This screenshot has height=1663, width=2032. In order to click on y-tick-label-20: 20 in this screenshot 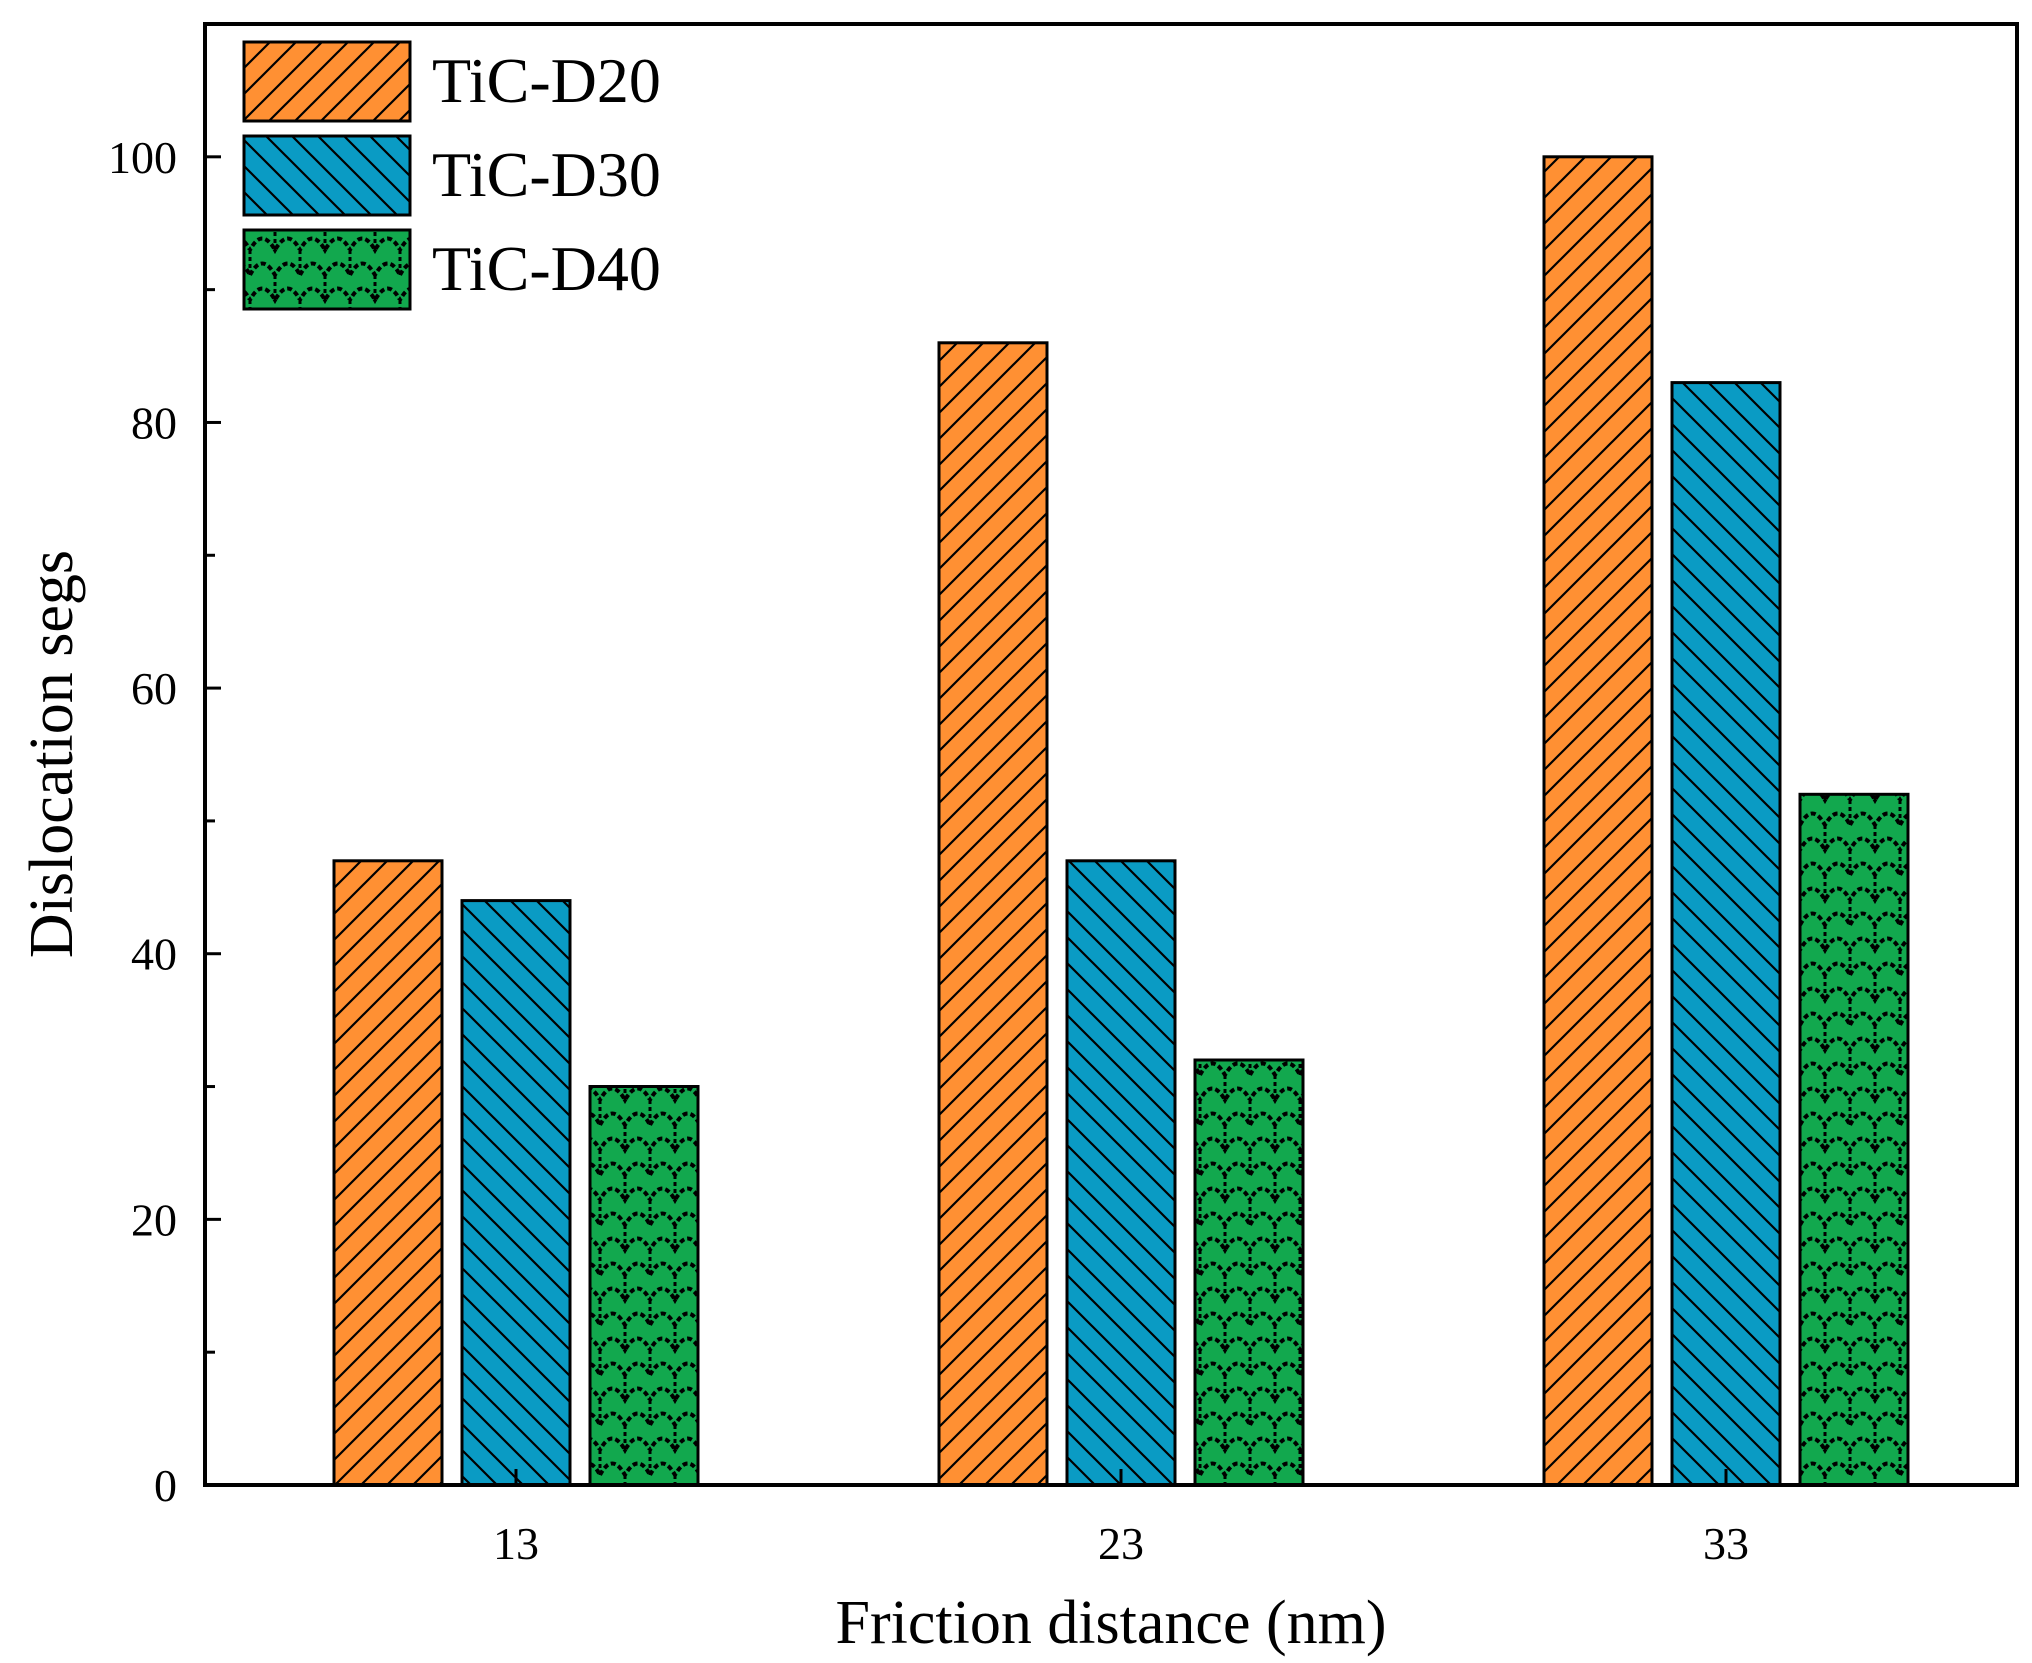, I will do `click(154, 1219)`.